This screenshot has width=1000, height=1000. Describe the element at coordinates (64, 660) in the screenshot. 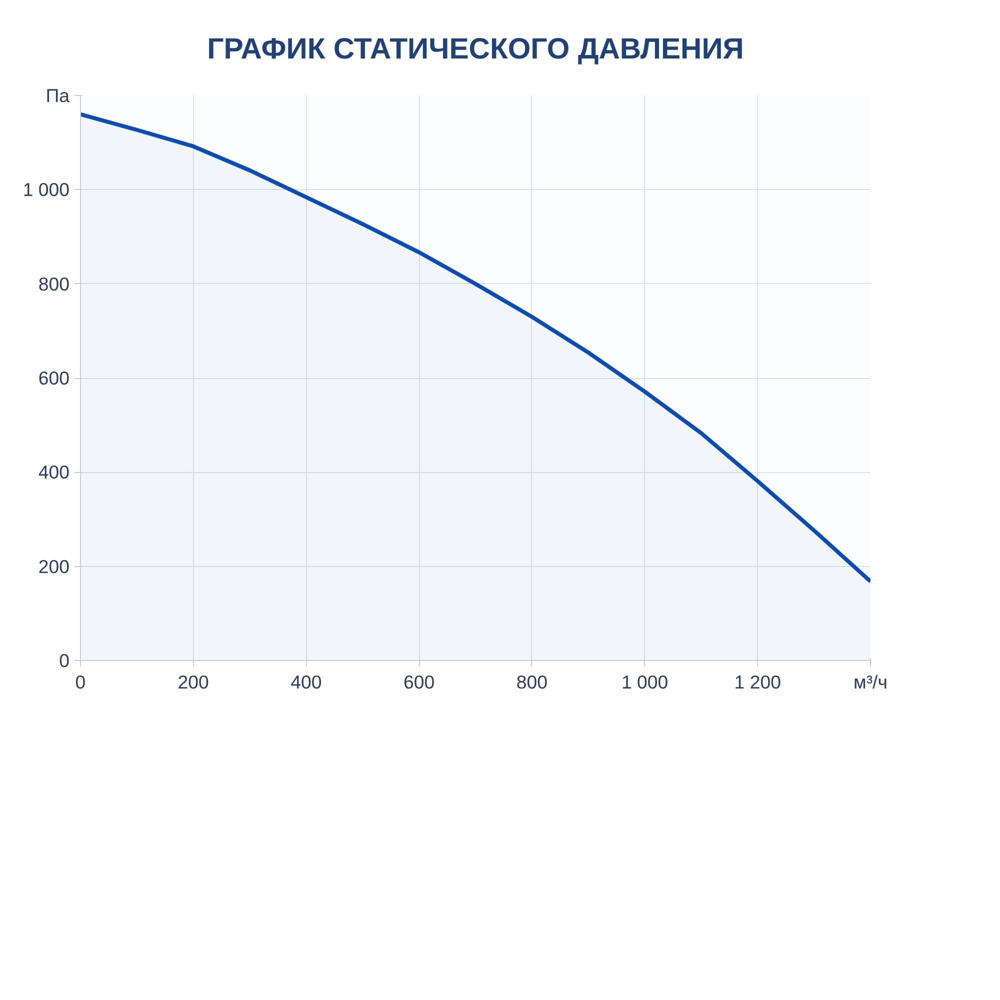

I see `y-tick-label: 0` at that location.